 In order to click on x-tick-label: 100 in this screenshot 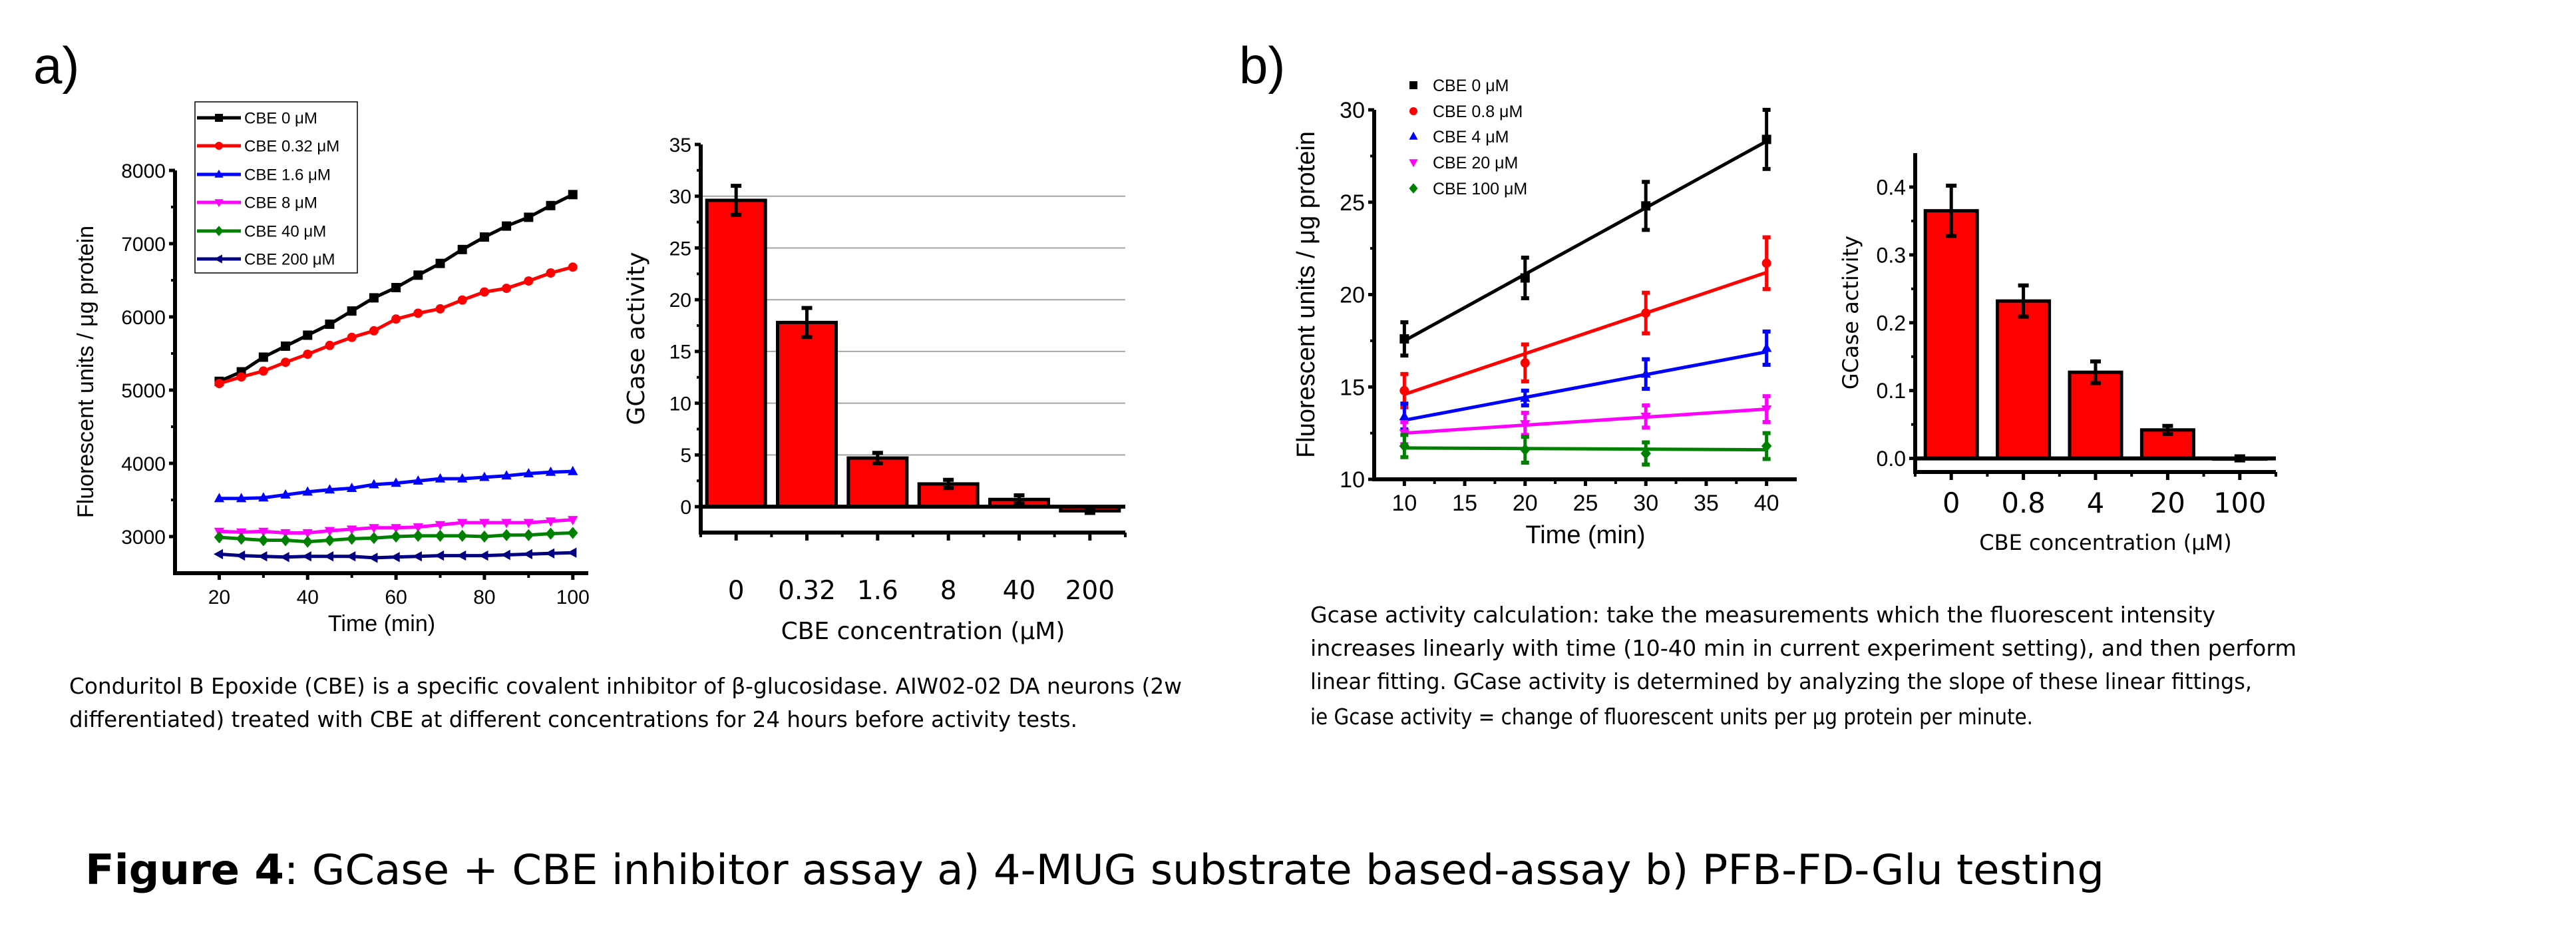, I will do `click(2239, 503)`.